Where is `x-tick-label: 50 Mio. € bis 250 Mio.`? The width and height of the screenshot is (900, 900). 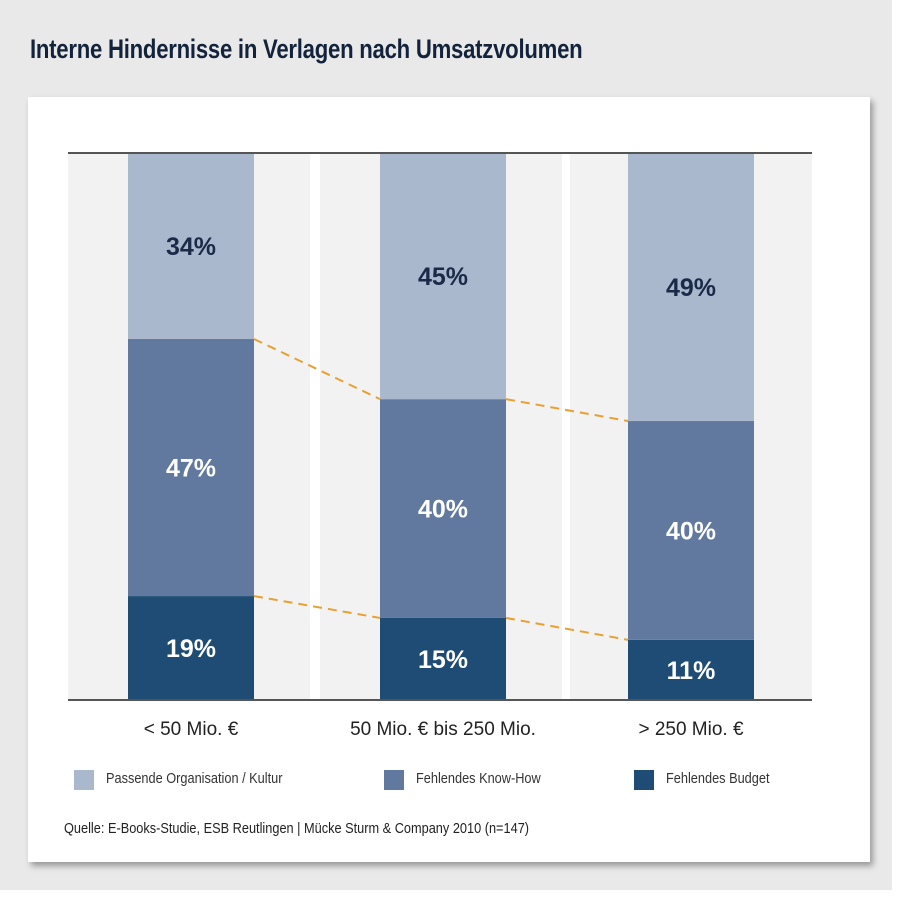 x-tick-label: 50 Mio. € bis 250 Mio. is located at coordinates (443, 729).